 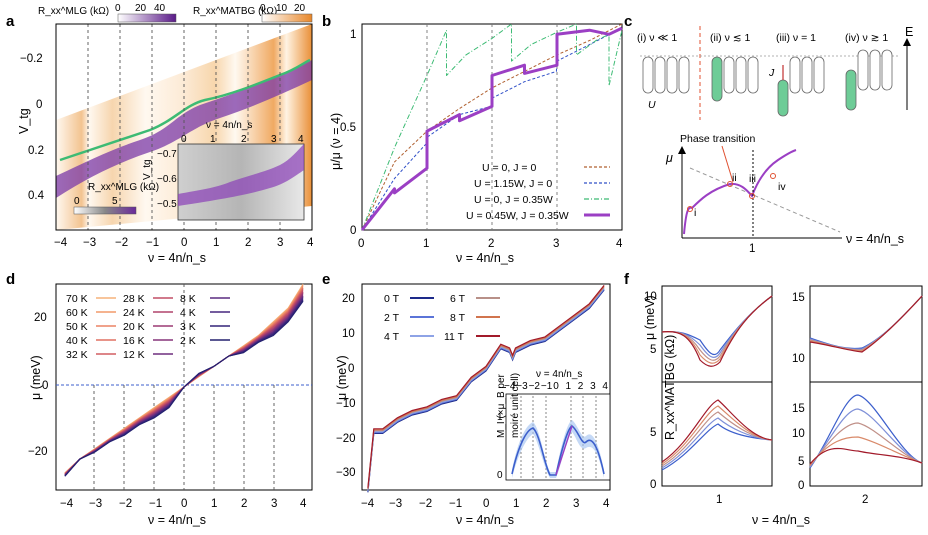 I want to click on c-pills-i, so click(x=666, y=75).